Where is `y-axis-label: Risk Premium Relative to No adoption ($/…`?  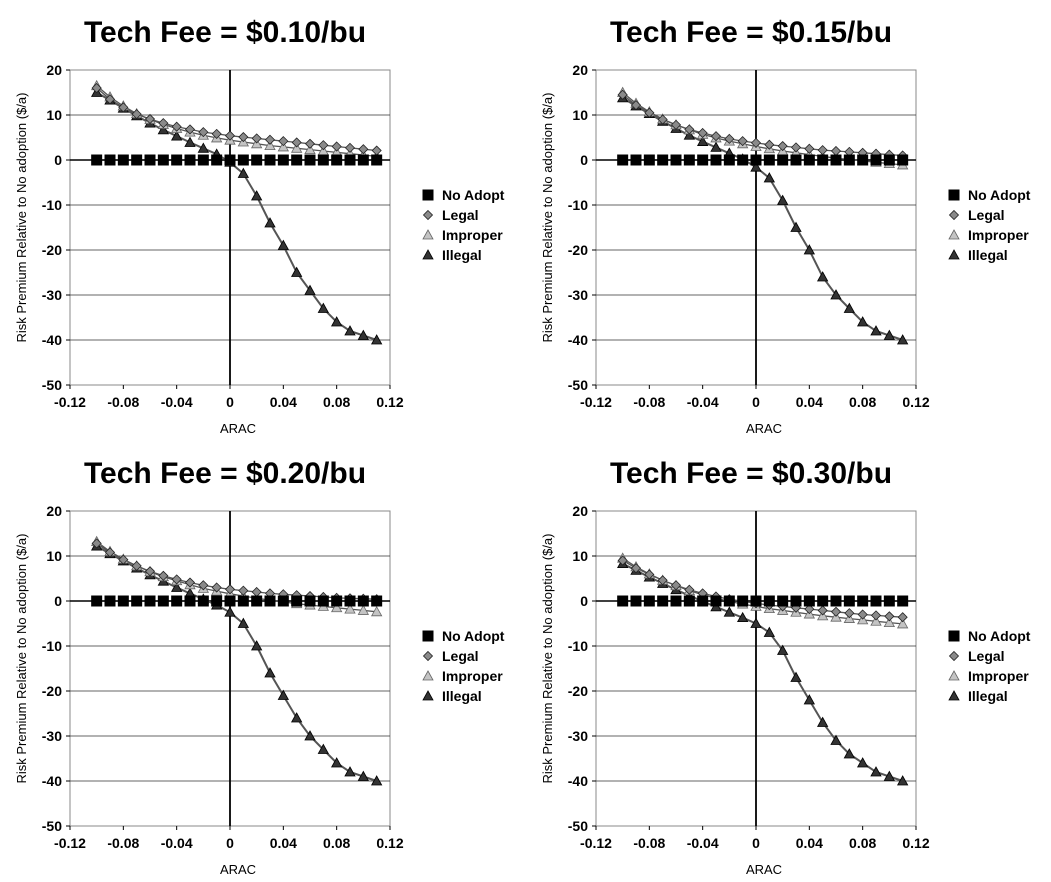 y-axis-label: Risk Premium Relative to No adoption ($/… is located at coordinates (21, 659).